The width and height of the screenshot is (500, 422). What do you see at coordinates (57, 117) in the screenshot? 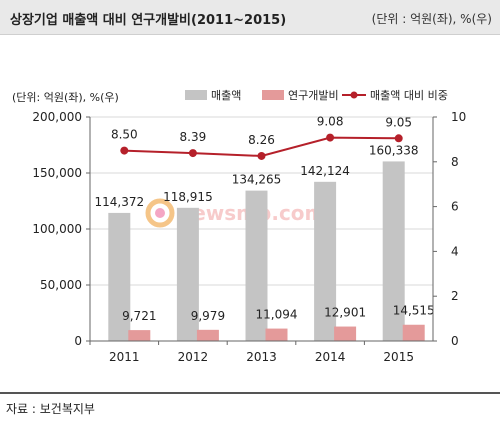
I see `y-left-tick-label: 200,000` at bounding box center [57, 117].